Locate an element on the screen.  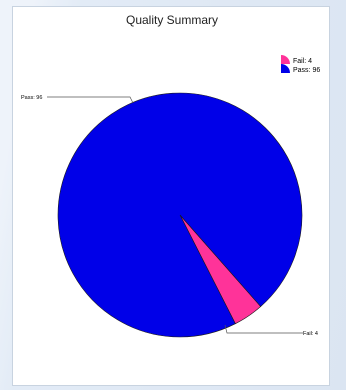
callout-pass: Pass: 96 is located at coordinates (77, 99).